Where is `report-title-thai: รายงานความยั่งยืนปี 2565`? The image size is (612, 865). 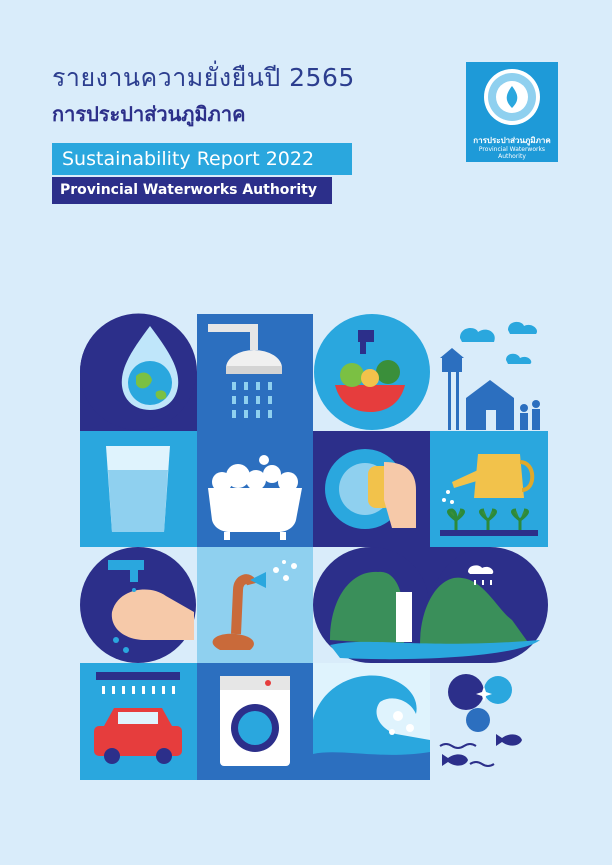
report-title-thai: รายงานความยั่งยืนปี 2565 is located at coordinates (203, 77).